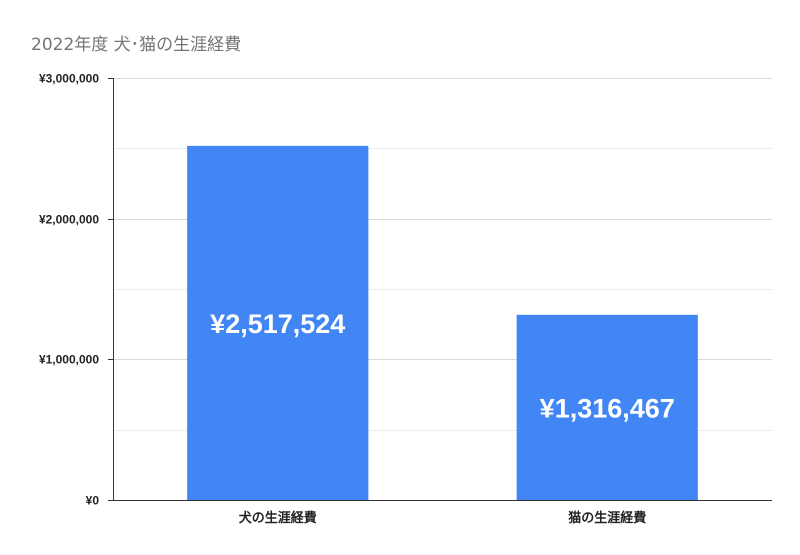 The height and width of the screenshot is (555, 800). I want to click on y-tick-label: ¥0, so click(93, 501).